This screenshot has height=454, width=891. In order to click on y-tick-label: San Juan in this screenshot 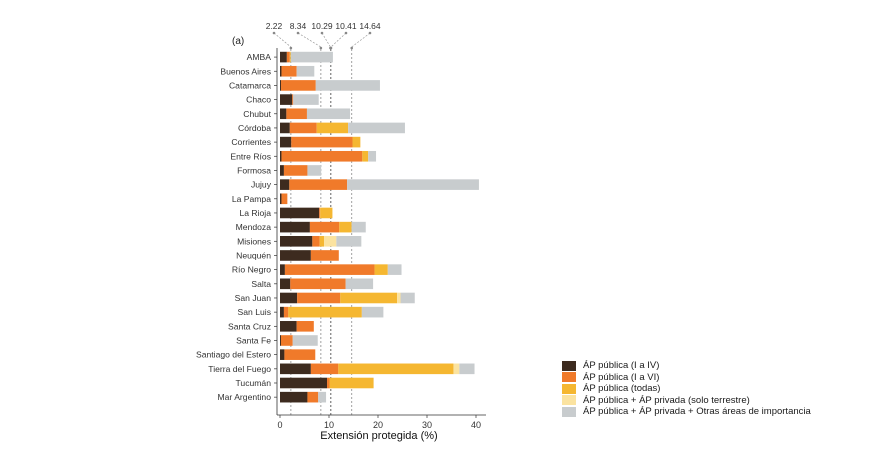, I will do `click(253, 298)`.